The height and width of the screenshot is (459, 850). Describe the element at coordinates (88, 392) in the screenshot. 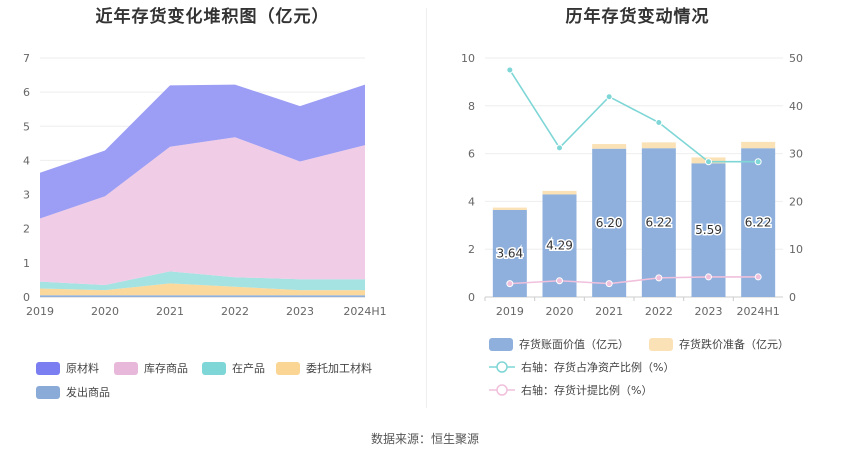

I see `legend-label: 发出商品` at that location.